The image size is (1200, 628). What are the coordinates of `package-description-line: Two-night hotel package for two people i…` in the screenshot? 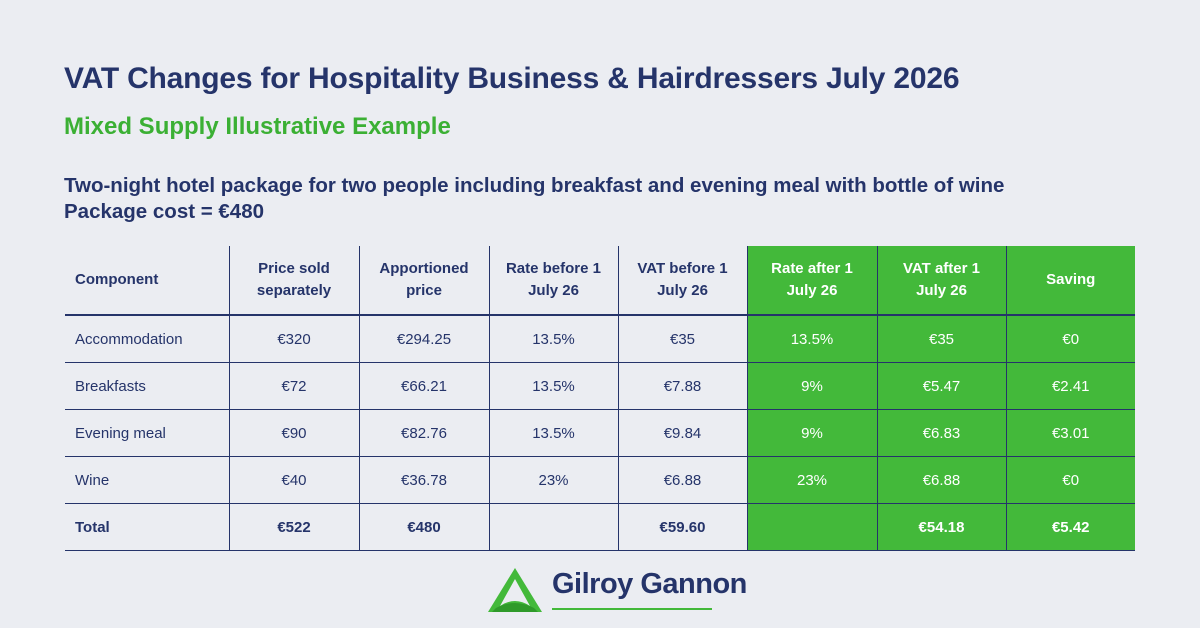 It's located at (534, 185).